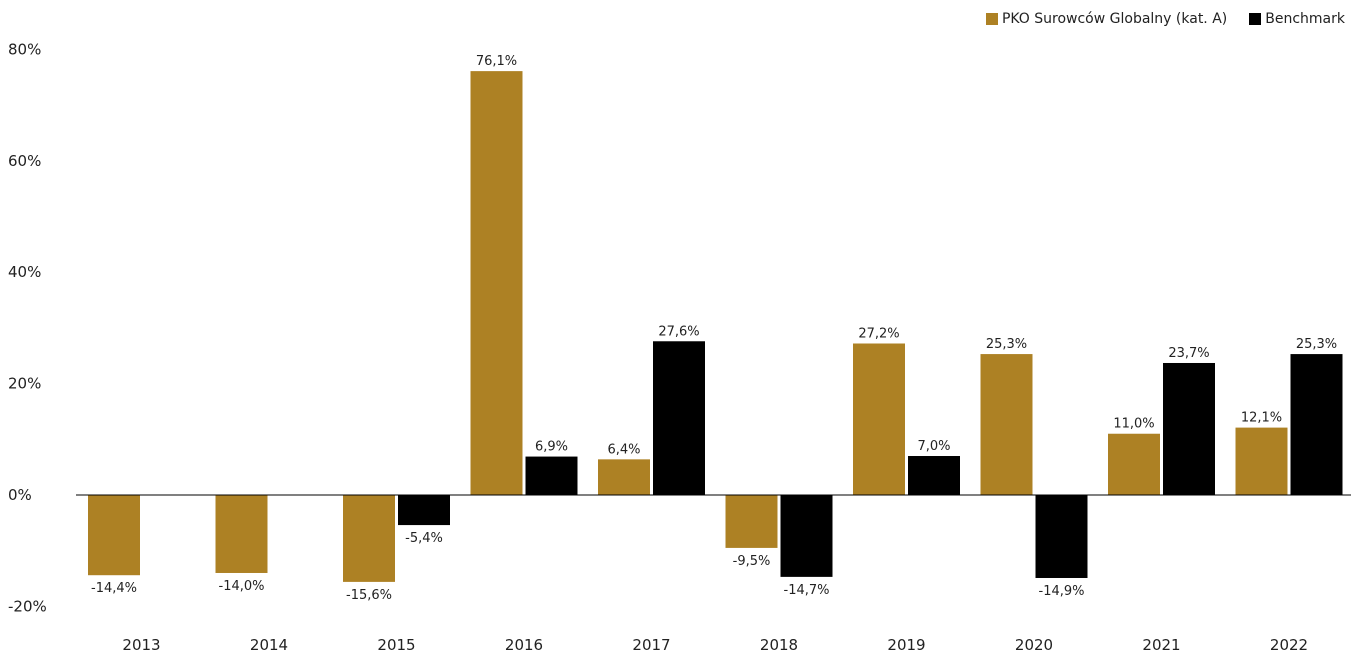 Image resolution: width=1351 pixels, height=654 pixels. Describe the element at coordinates (496, 61) in the screenshot. I see `data-label-fund-2016: 76,1%` at that location.